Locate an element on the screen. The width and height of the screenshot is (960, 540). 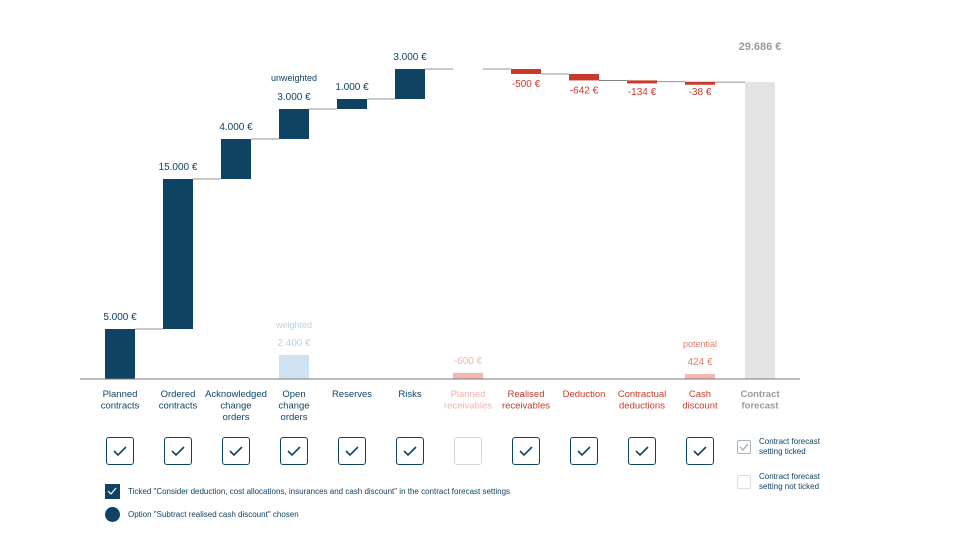
value-label-open-change-orders: 3.000 € is located at coordinates (294, 97).